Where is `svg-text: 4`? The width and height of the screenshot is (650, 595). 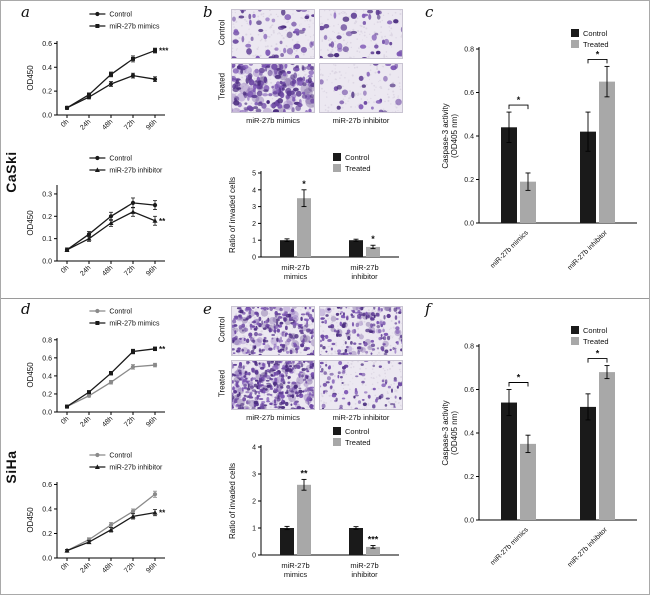
svg-text: 4 is located at coordinates (254, 190).